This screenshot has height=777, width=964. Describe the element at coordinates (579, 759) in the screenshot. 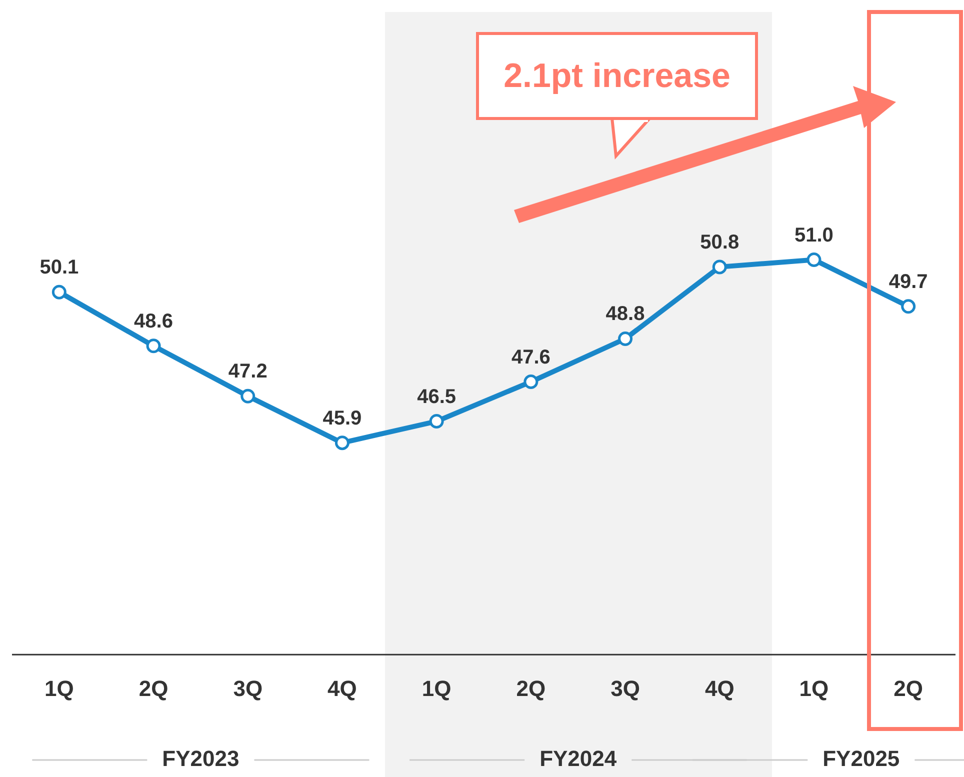

I see `text: FY2024` at that location.